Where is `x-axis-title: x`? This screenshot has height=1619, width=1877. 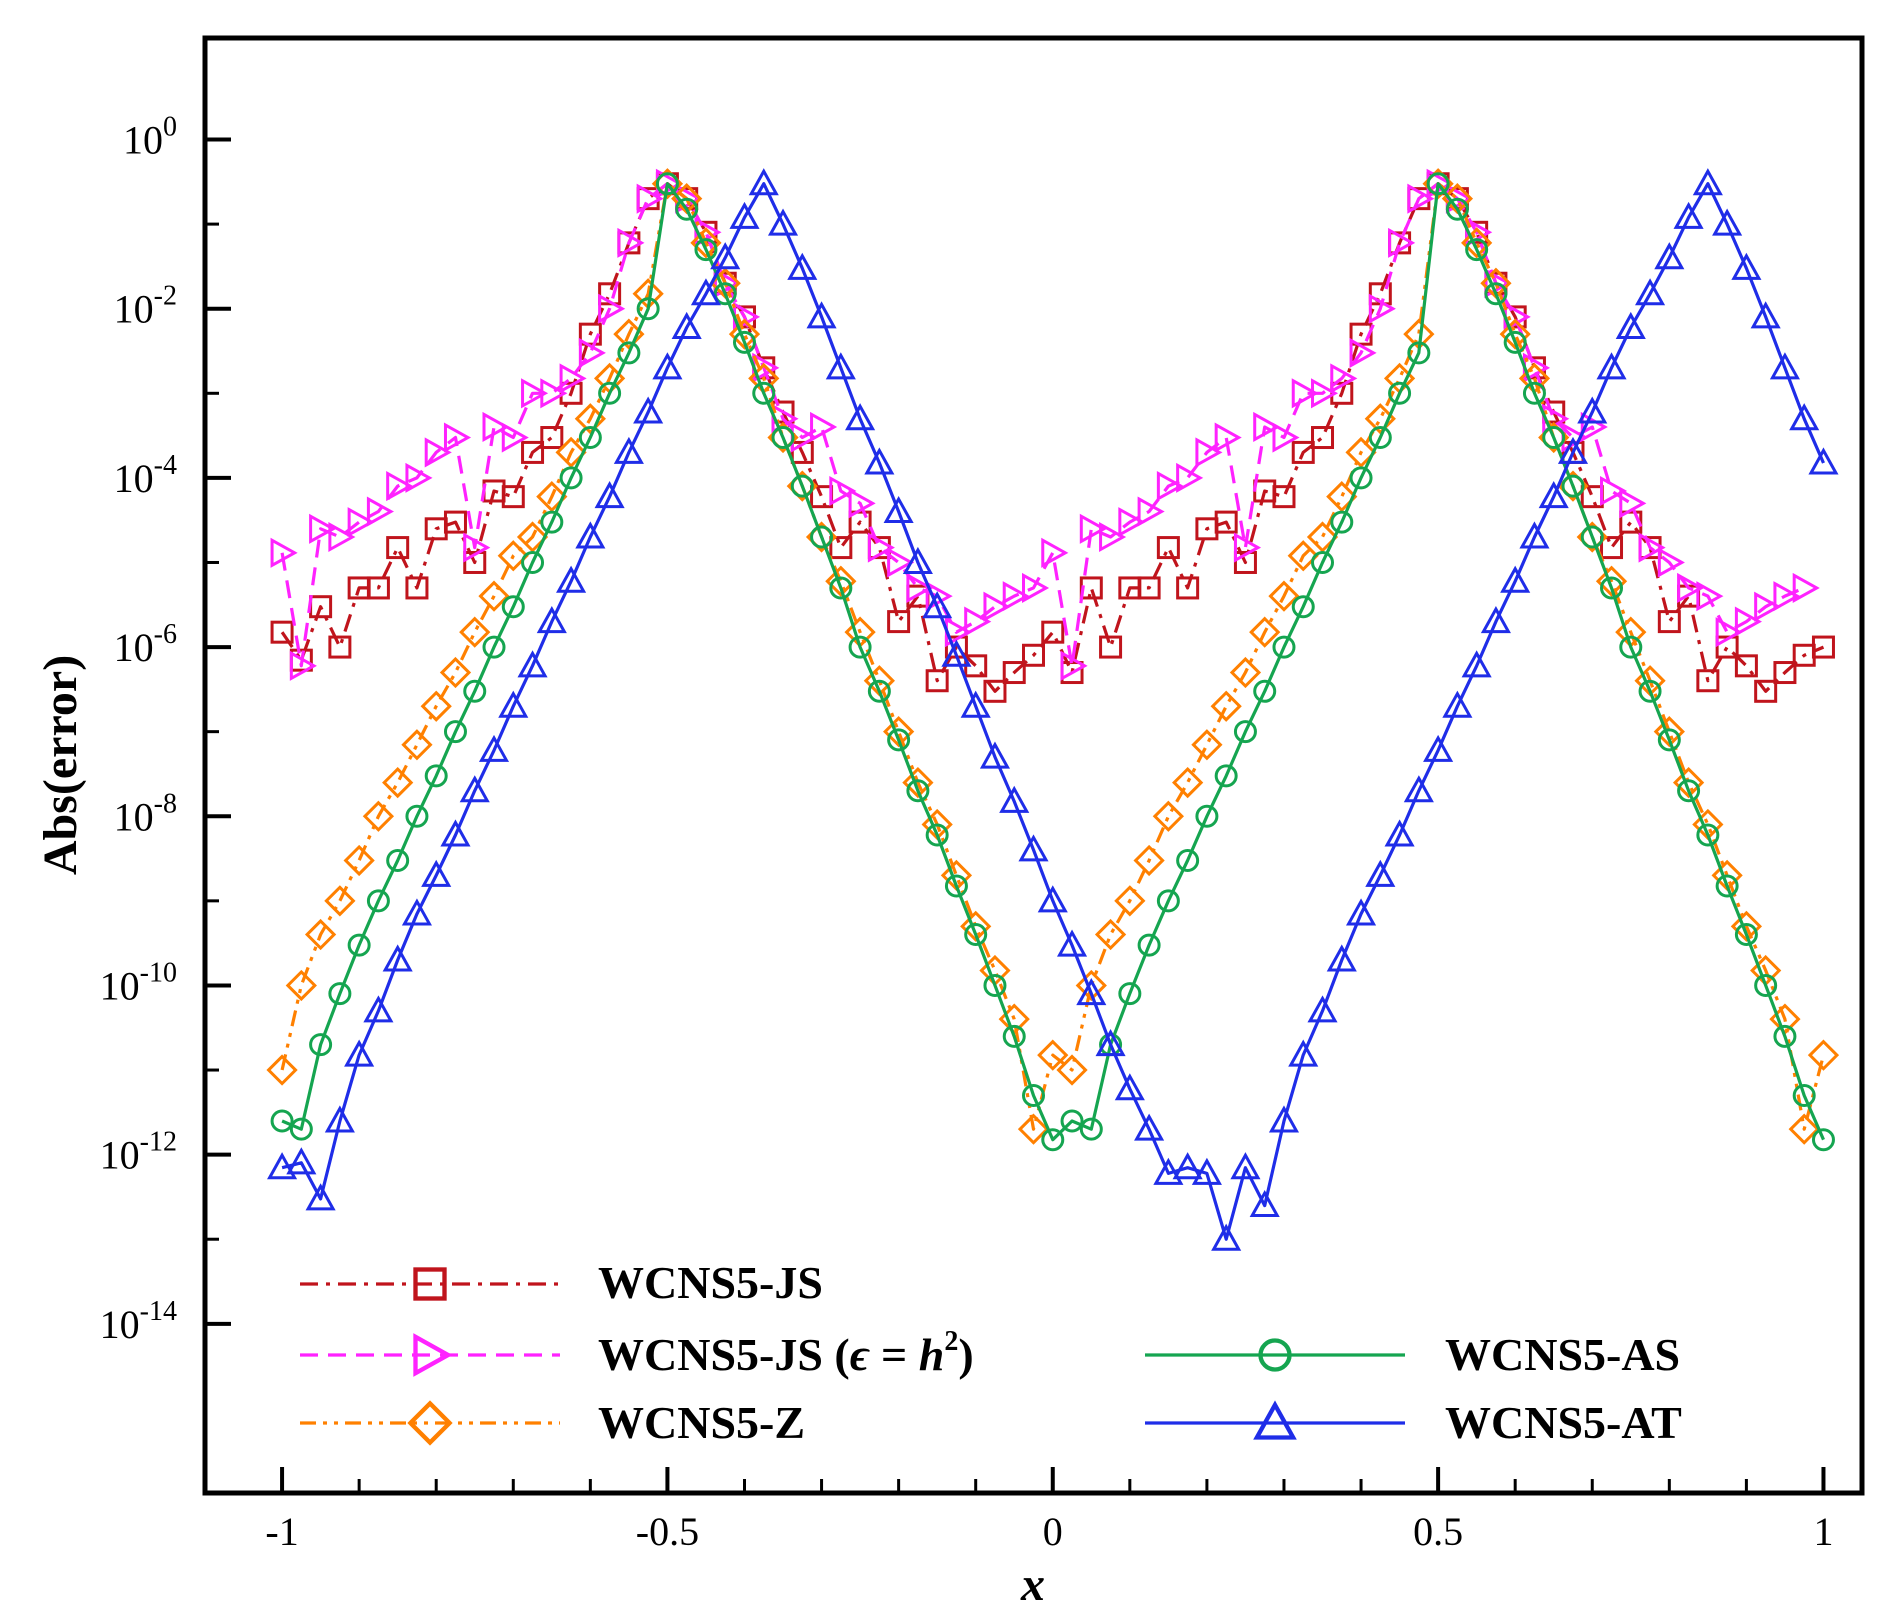
x-axis-title: x is located at coordinates (1032, 1584).